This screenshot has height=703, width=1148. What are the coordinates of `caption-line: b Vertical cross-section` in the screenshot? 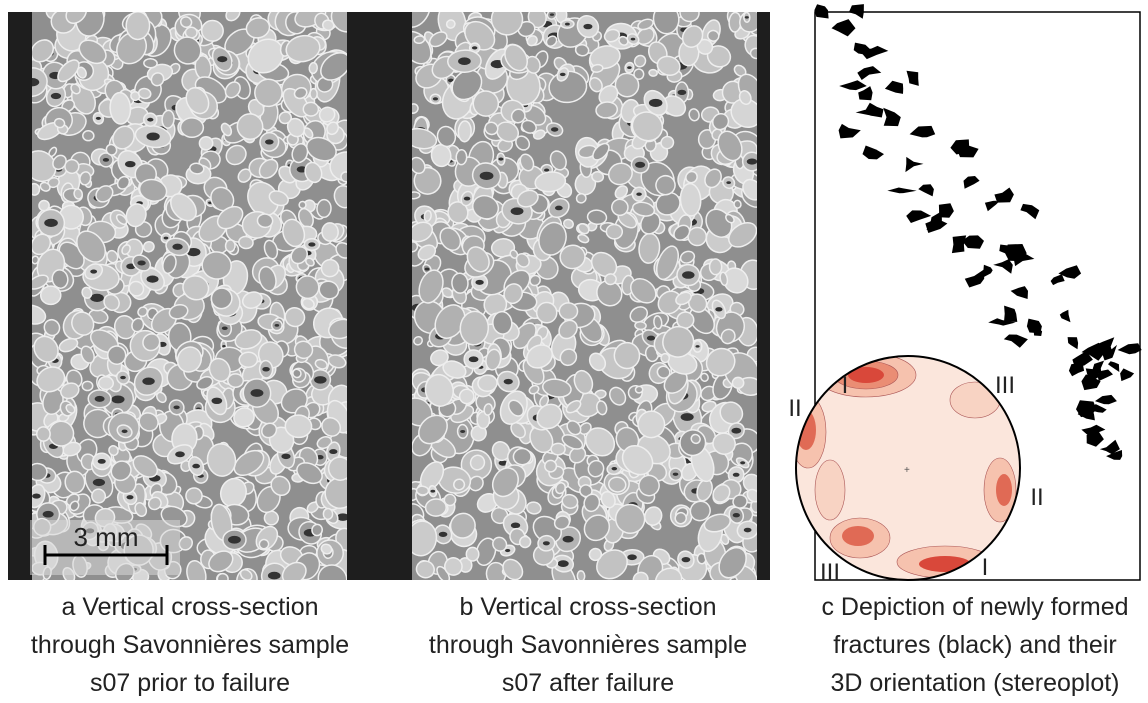 It's located at (587, 607).